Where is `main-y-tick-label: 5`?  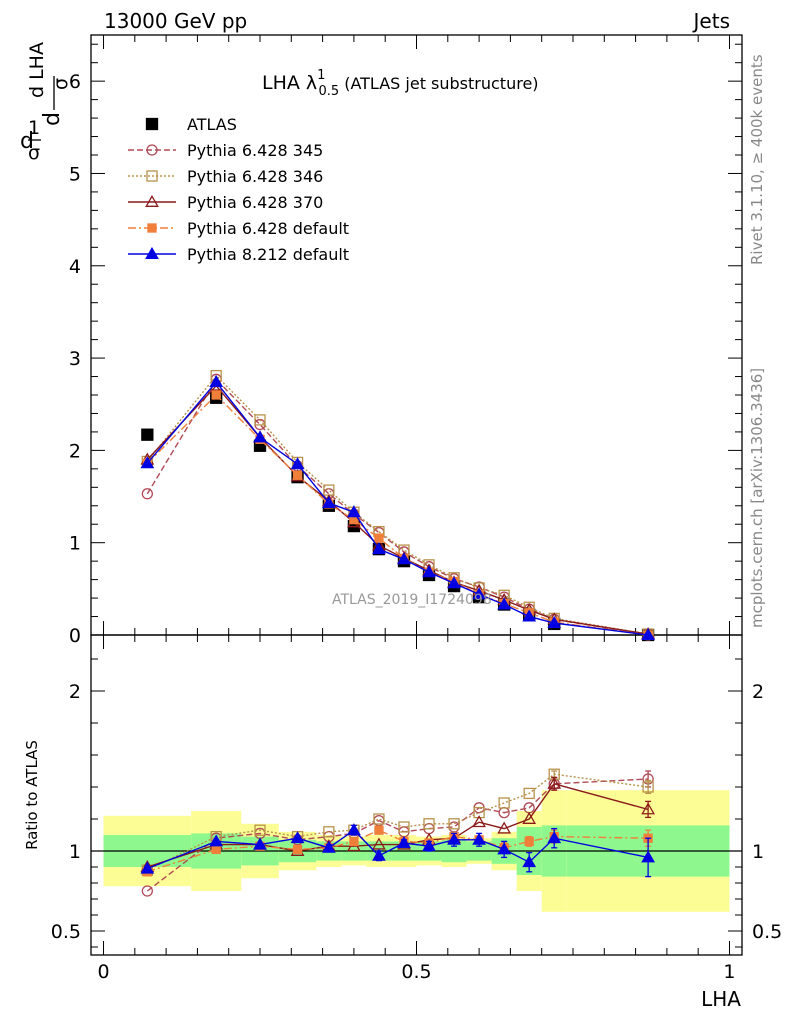 main-y-tick-label: 5 is located at coordinates (75, 174).